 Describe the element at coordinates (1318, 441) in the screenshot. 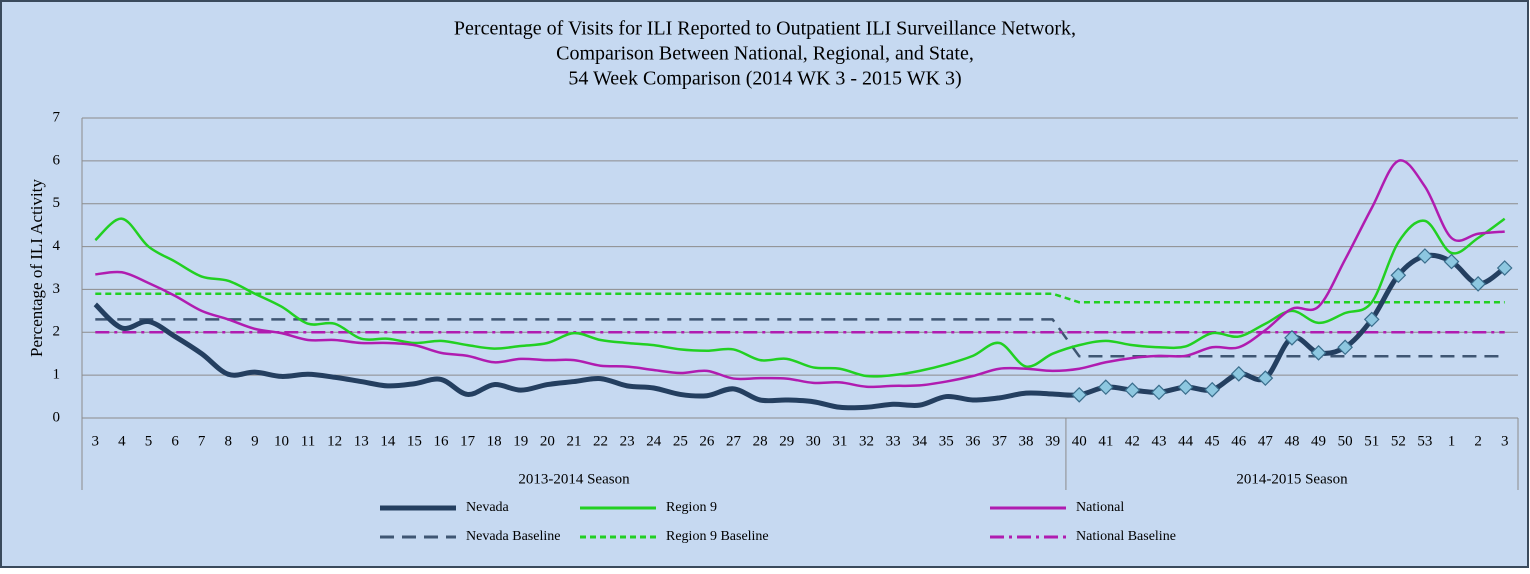

I see `x-tick-label: 49` at that location.